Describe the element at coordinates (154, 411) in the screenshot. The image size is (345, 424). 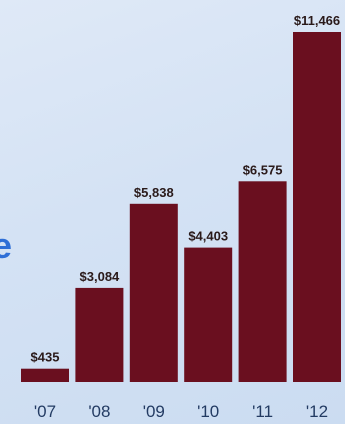
I see `x-tick-label-2: '09` at that location.